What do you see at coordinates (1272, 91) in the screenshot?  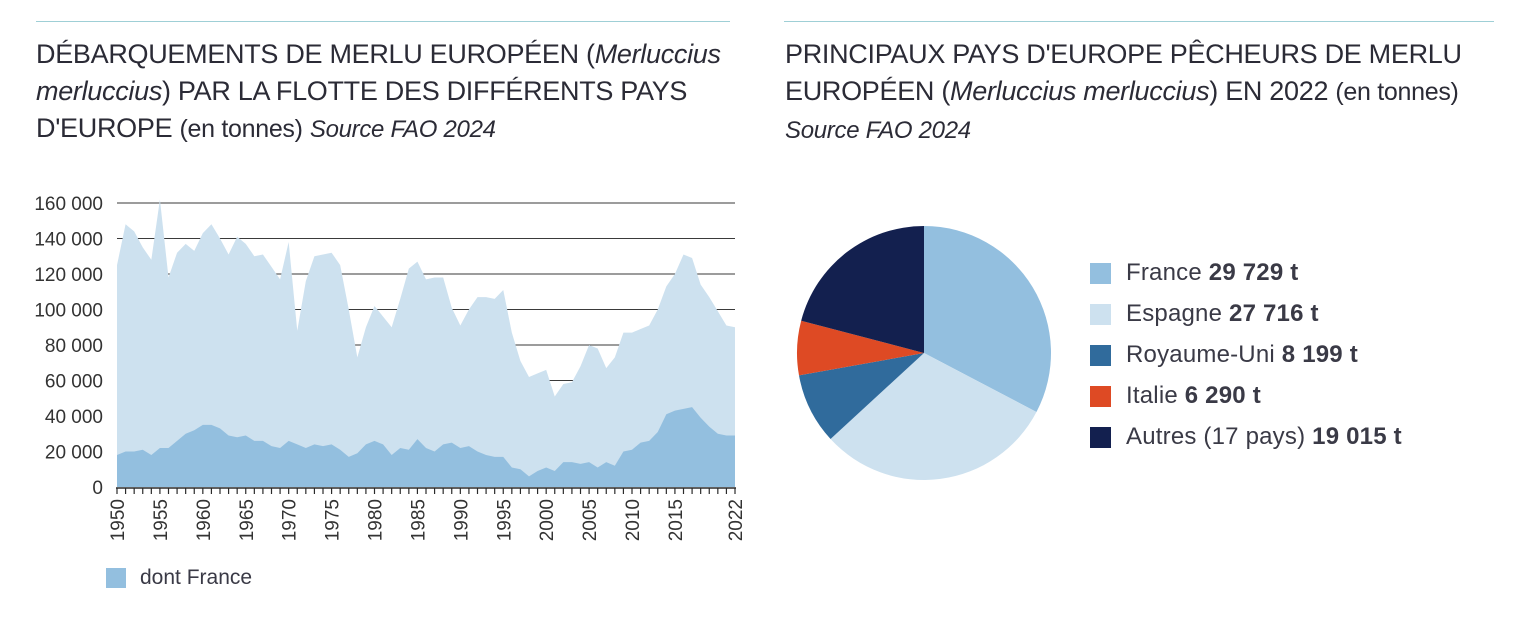 I see `right-title-cont: ) EN 2022` at bounding box center [1272, 91].